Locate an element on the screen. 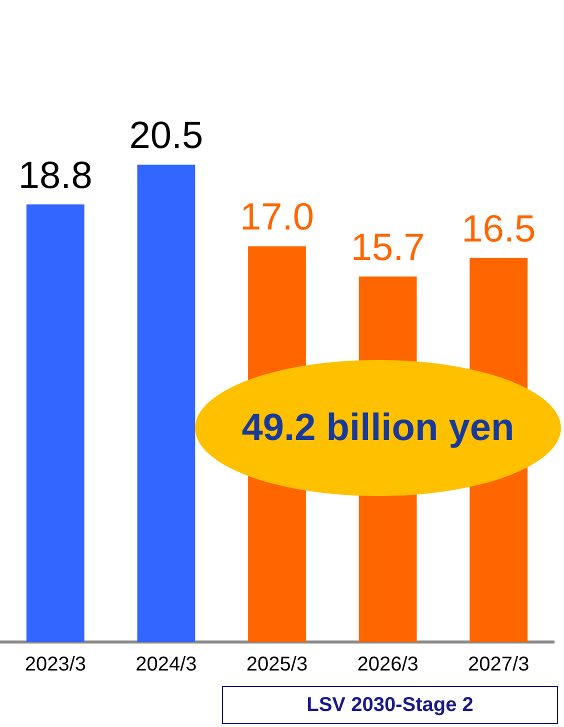 This screenshot has width=564, height=727. annotation: 49.2 billion yen is located at coordinates (378, 428).